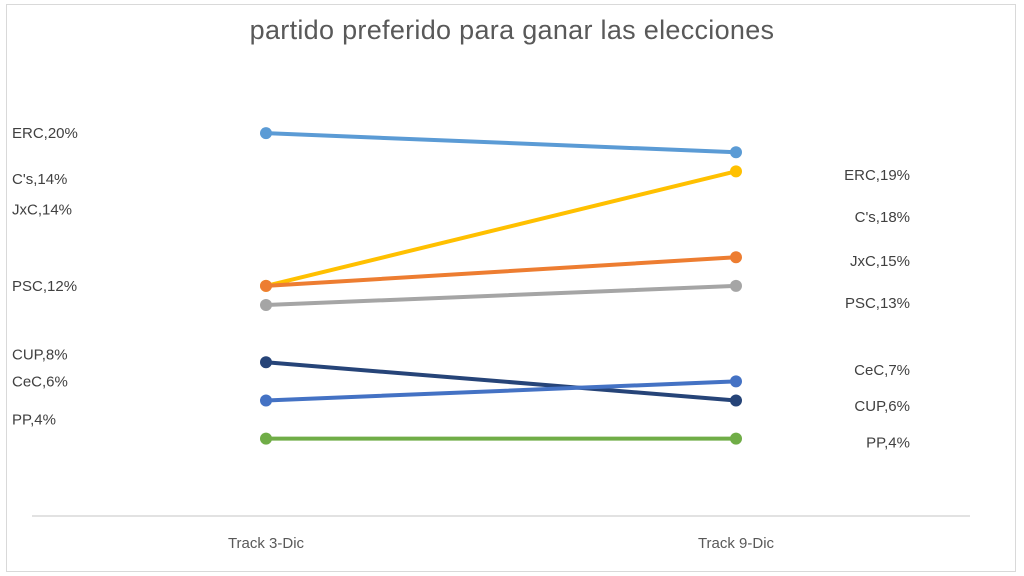 The width and height of the screenshot is (1024, 576). Describe the element at coordinates (888, 442) in the screenshot. I see `right-data-label: PP,4%` at that location.